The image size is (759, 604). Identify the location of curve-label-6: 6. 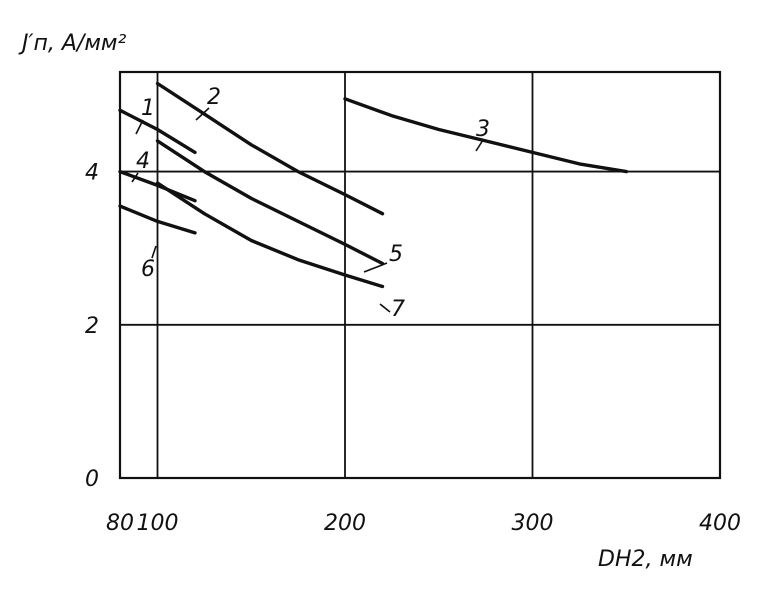
(148, 269).